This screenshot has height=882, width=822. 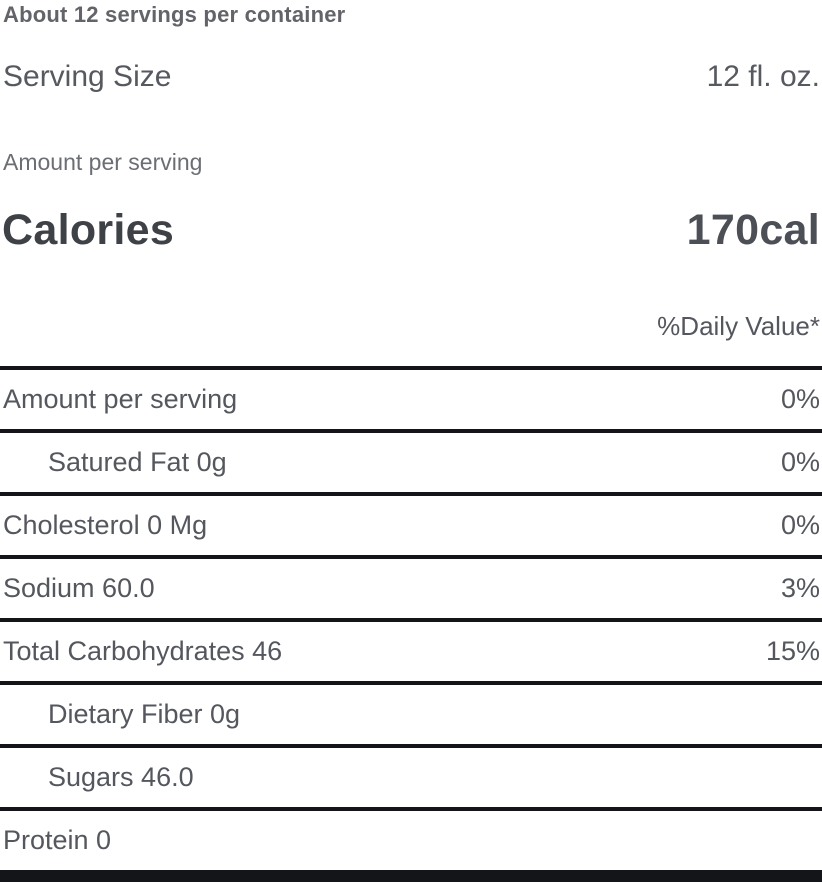 What do you see at coordinates (120, 399) in the screenshot?
I see `nutrient-label: Amount per serving` at bounding box center [120, 399].